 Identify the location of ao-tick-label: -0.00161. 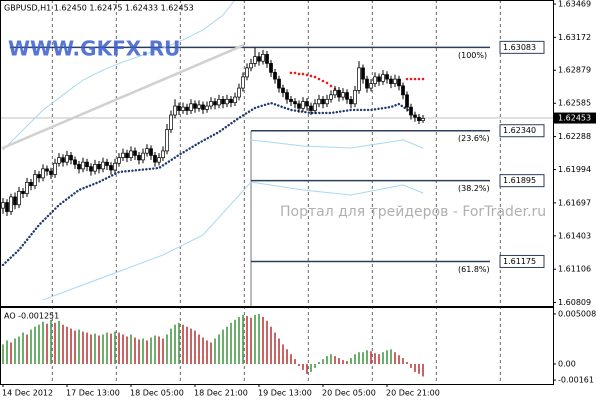
(576, 380).